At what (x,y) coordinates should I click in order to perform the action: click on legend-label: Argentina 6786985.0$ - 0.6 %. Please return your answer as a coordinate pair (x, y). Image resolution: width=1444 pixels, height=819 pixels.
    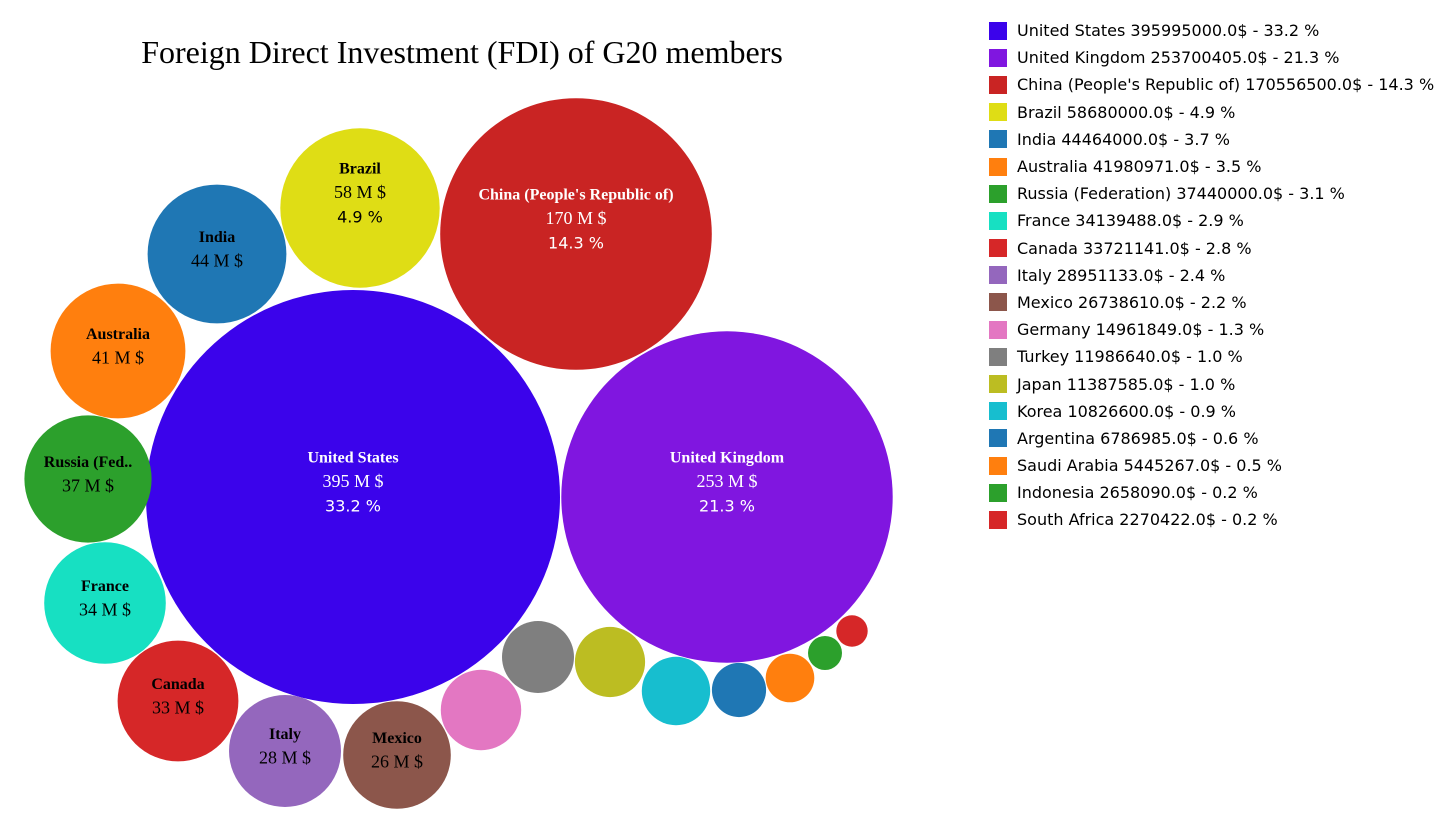
    Looking at the image, I should click on (1138, 438).